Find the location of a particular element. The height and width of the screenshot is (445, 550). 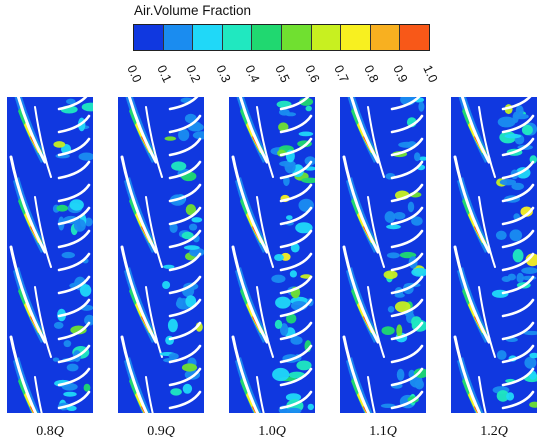

contour-panel-1.1q is located at coordinates (383, 255).